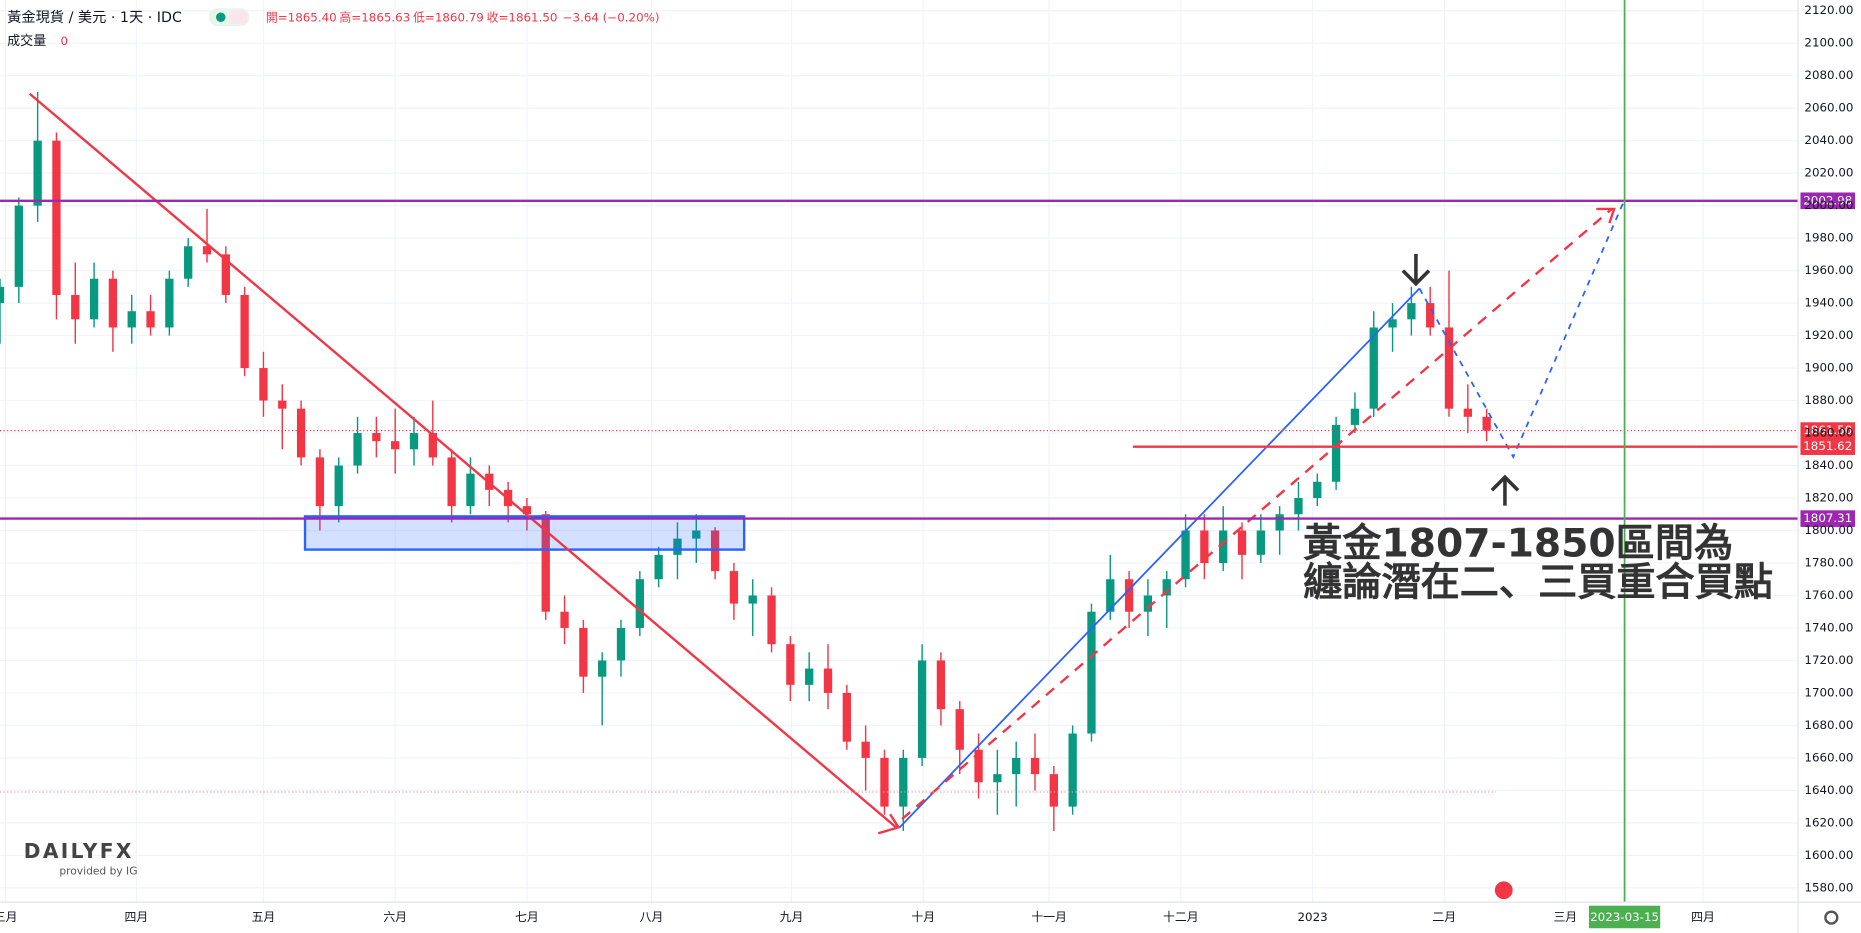 This screenshot has width=1861, height=933. I want to click on x-tick-label: 十二月, so click(1181, 917).